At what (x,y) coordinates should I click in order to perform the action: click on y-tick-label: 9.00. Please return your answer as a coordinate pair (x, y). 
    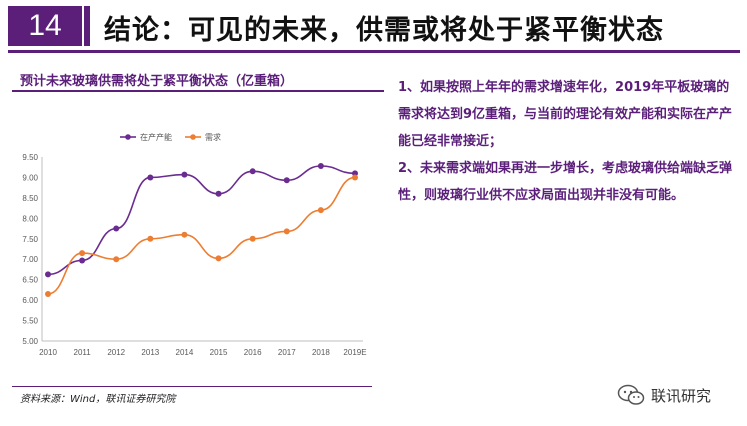
    Looking at the image, I should click on (30, 177).